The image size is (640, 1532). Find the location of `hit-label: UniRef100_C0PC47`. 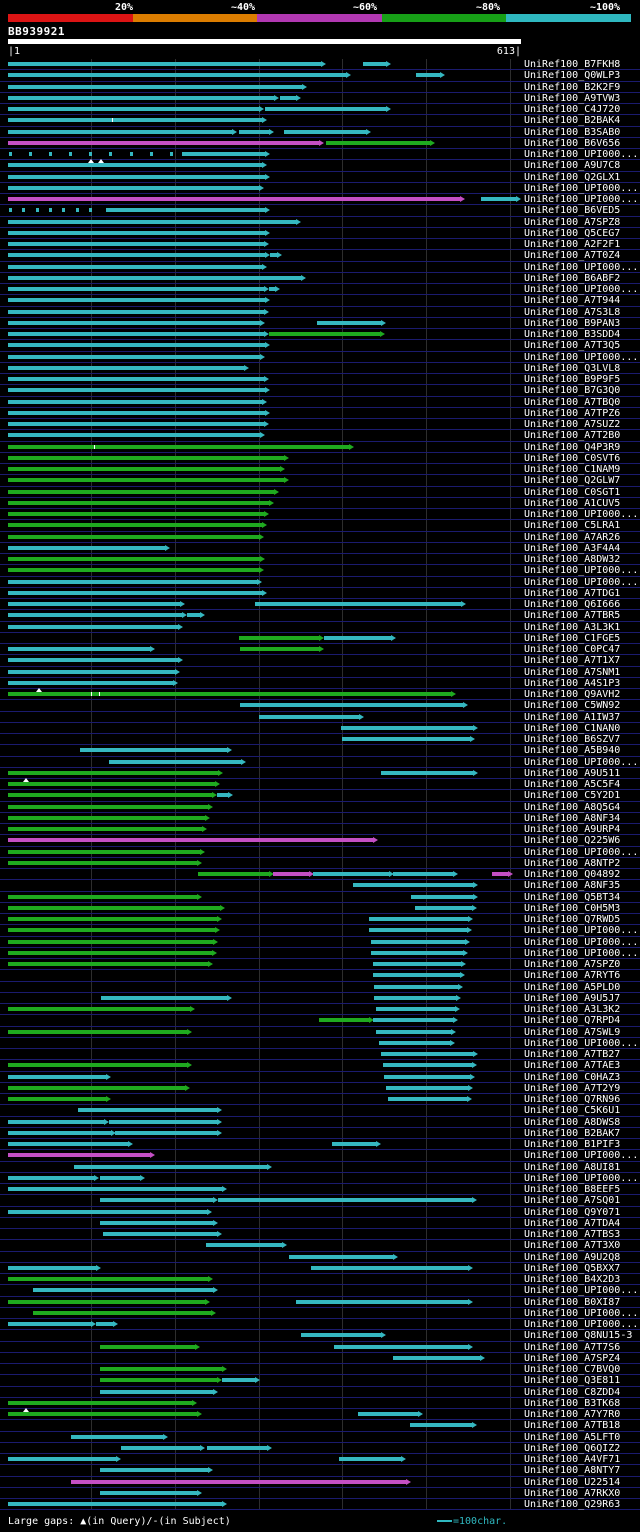

hit-label: UniRef100_C0PC47 is located at coordinates (572, 649).